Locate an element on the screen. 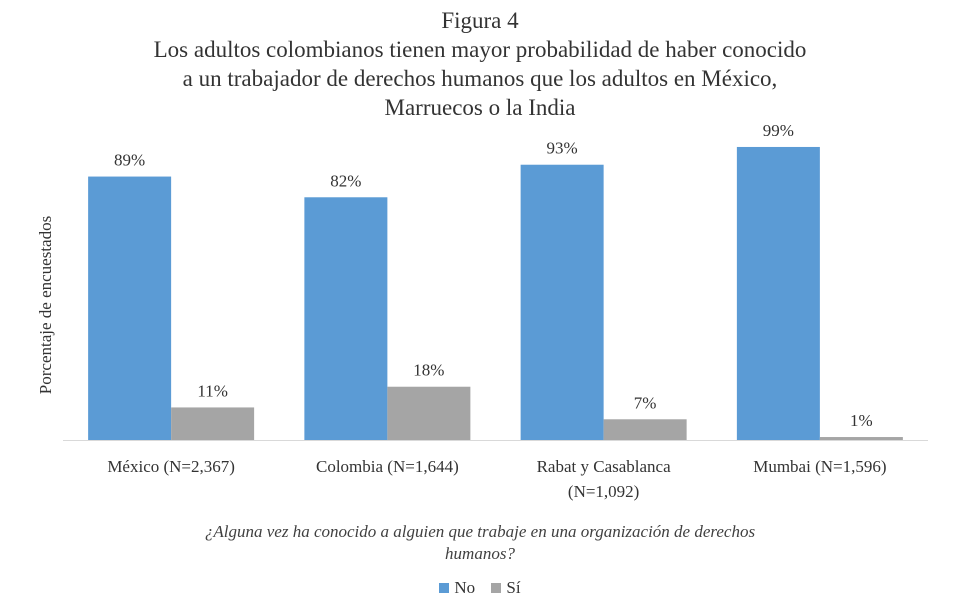  legend-item-no: No is located at coordinates (457, 588).